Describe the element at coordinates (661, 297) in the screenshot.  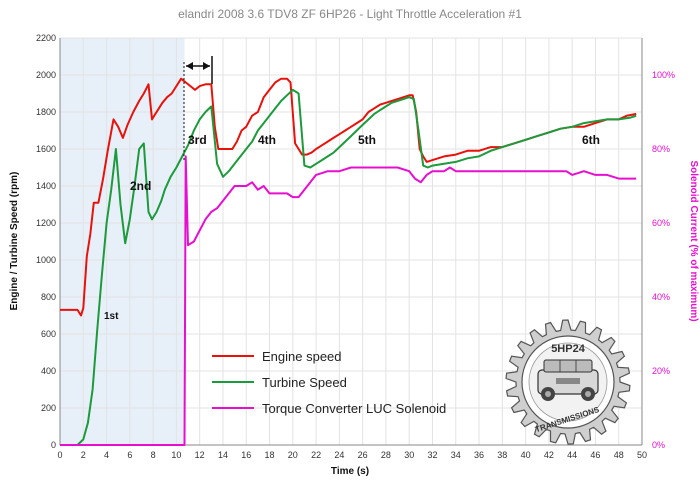
I see `y2-tick-label: 40%` at that location.